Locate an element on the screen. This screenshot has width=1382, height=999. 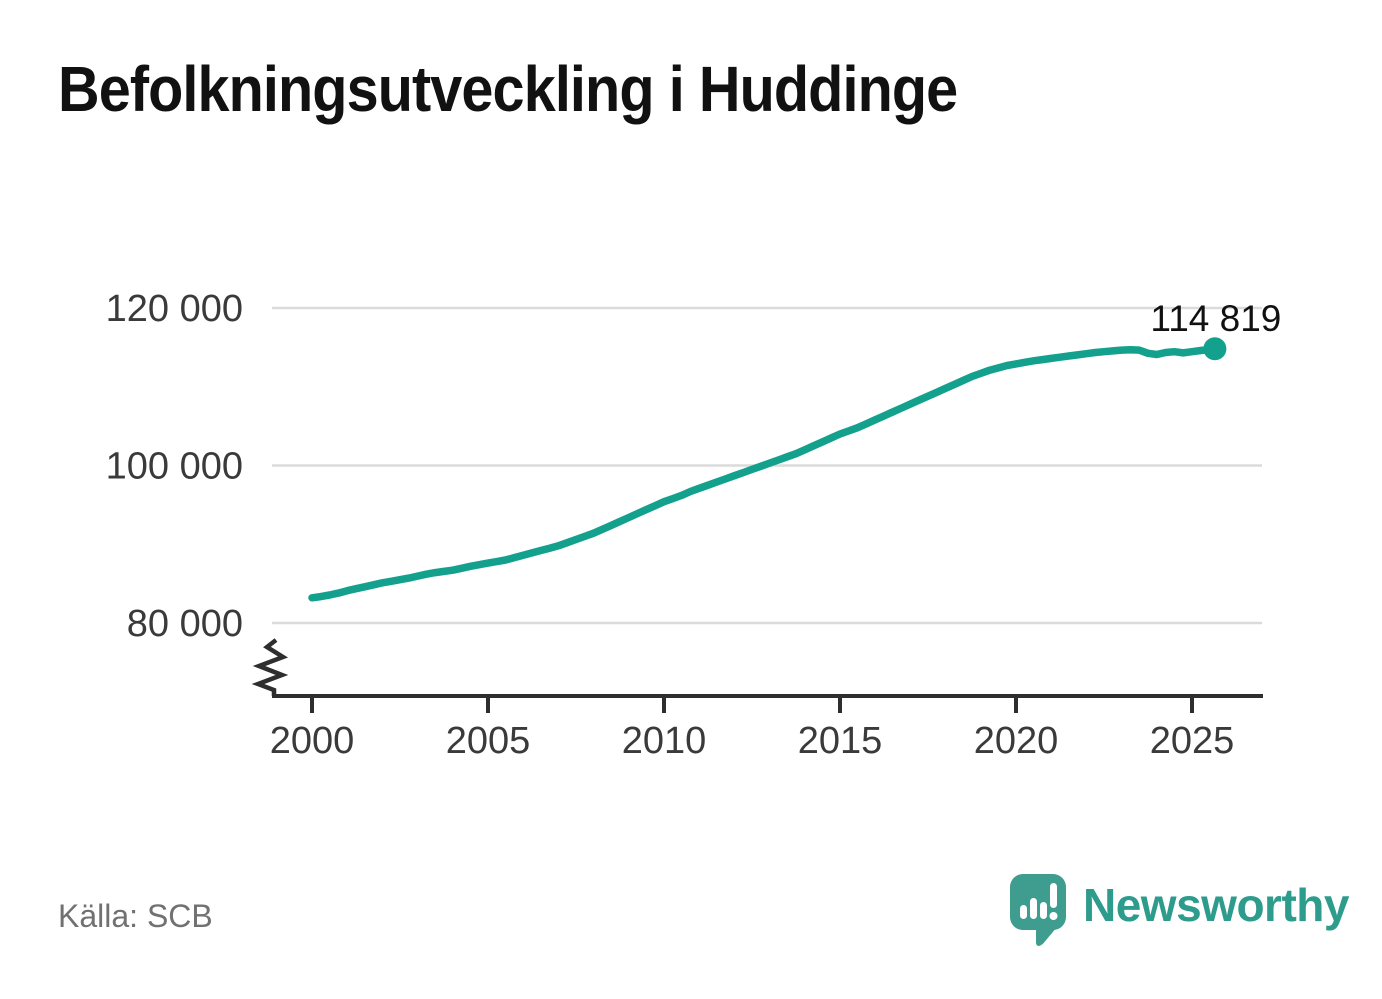
brand-name: Newsworthy is located at coordinates (1216, 905).